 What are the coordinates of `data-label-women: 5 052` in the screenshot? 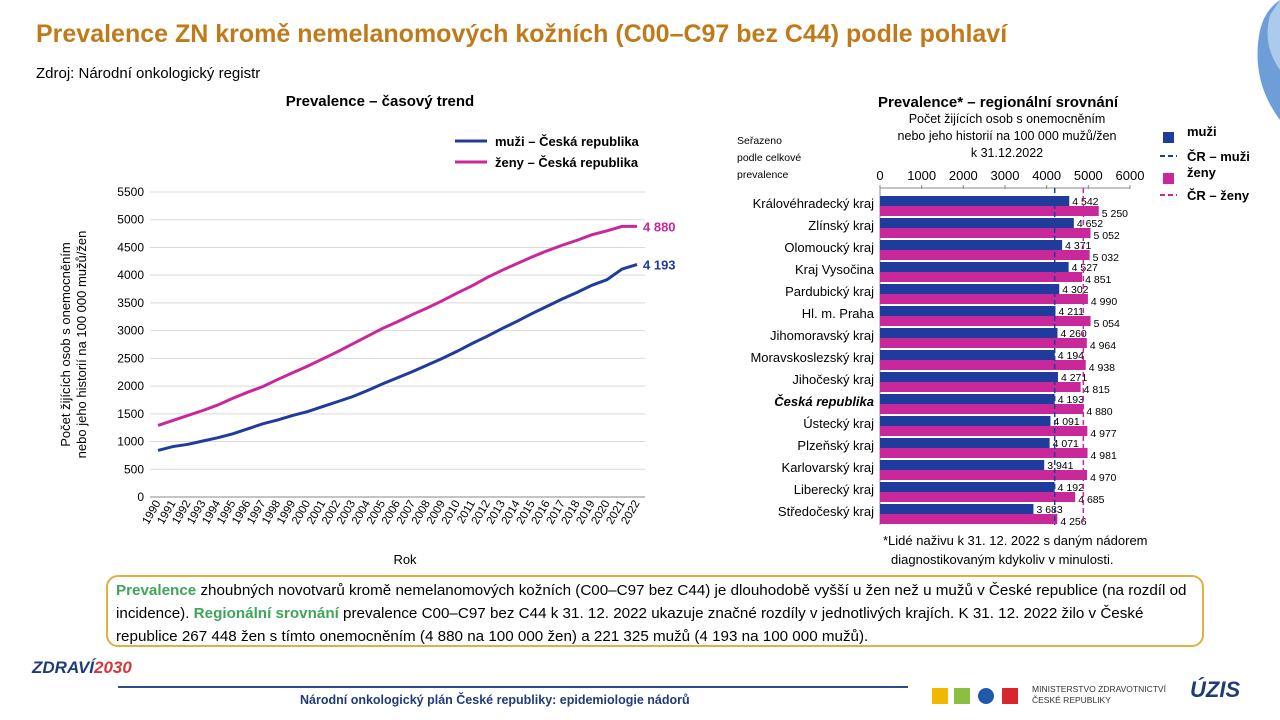 It's located at (1107, 236).